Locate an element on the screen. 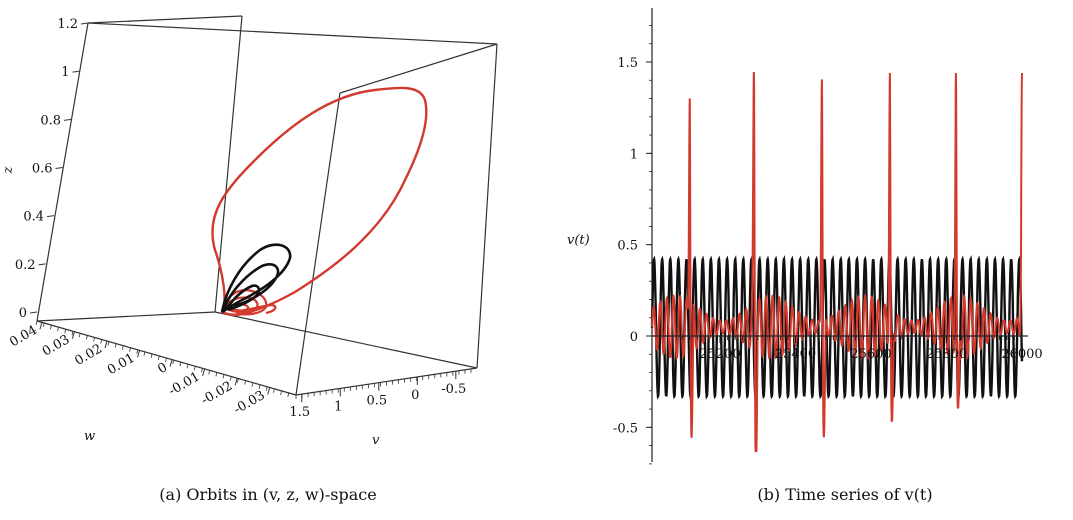 The image size is (1073, 520). series-red-orbit is located at coordinates (319, 201).